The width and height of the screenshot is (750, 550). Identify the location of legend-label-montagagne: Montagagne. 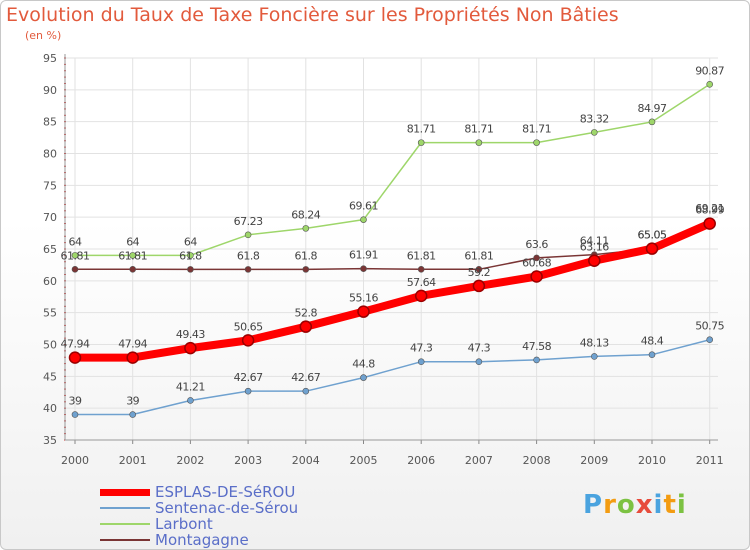
(202, 540).